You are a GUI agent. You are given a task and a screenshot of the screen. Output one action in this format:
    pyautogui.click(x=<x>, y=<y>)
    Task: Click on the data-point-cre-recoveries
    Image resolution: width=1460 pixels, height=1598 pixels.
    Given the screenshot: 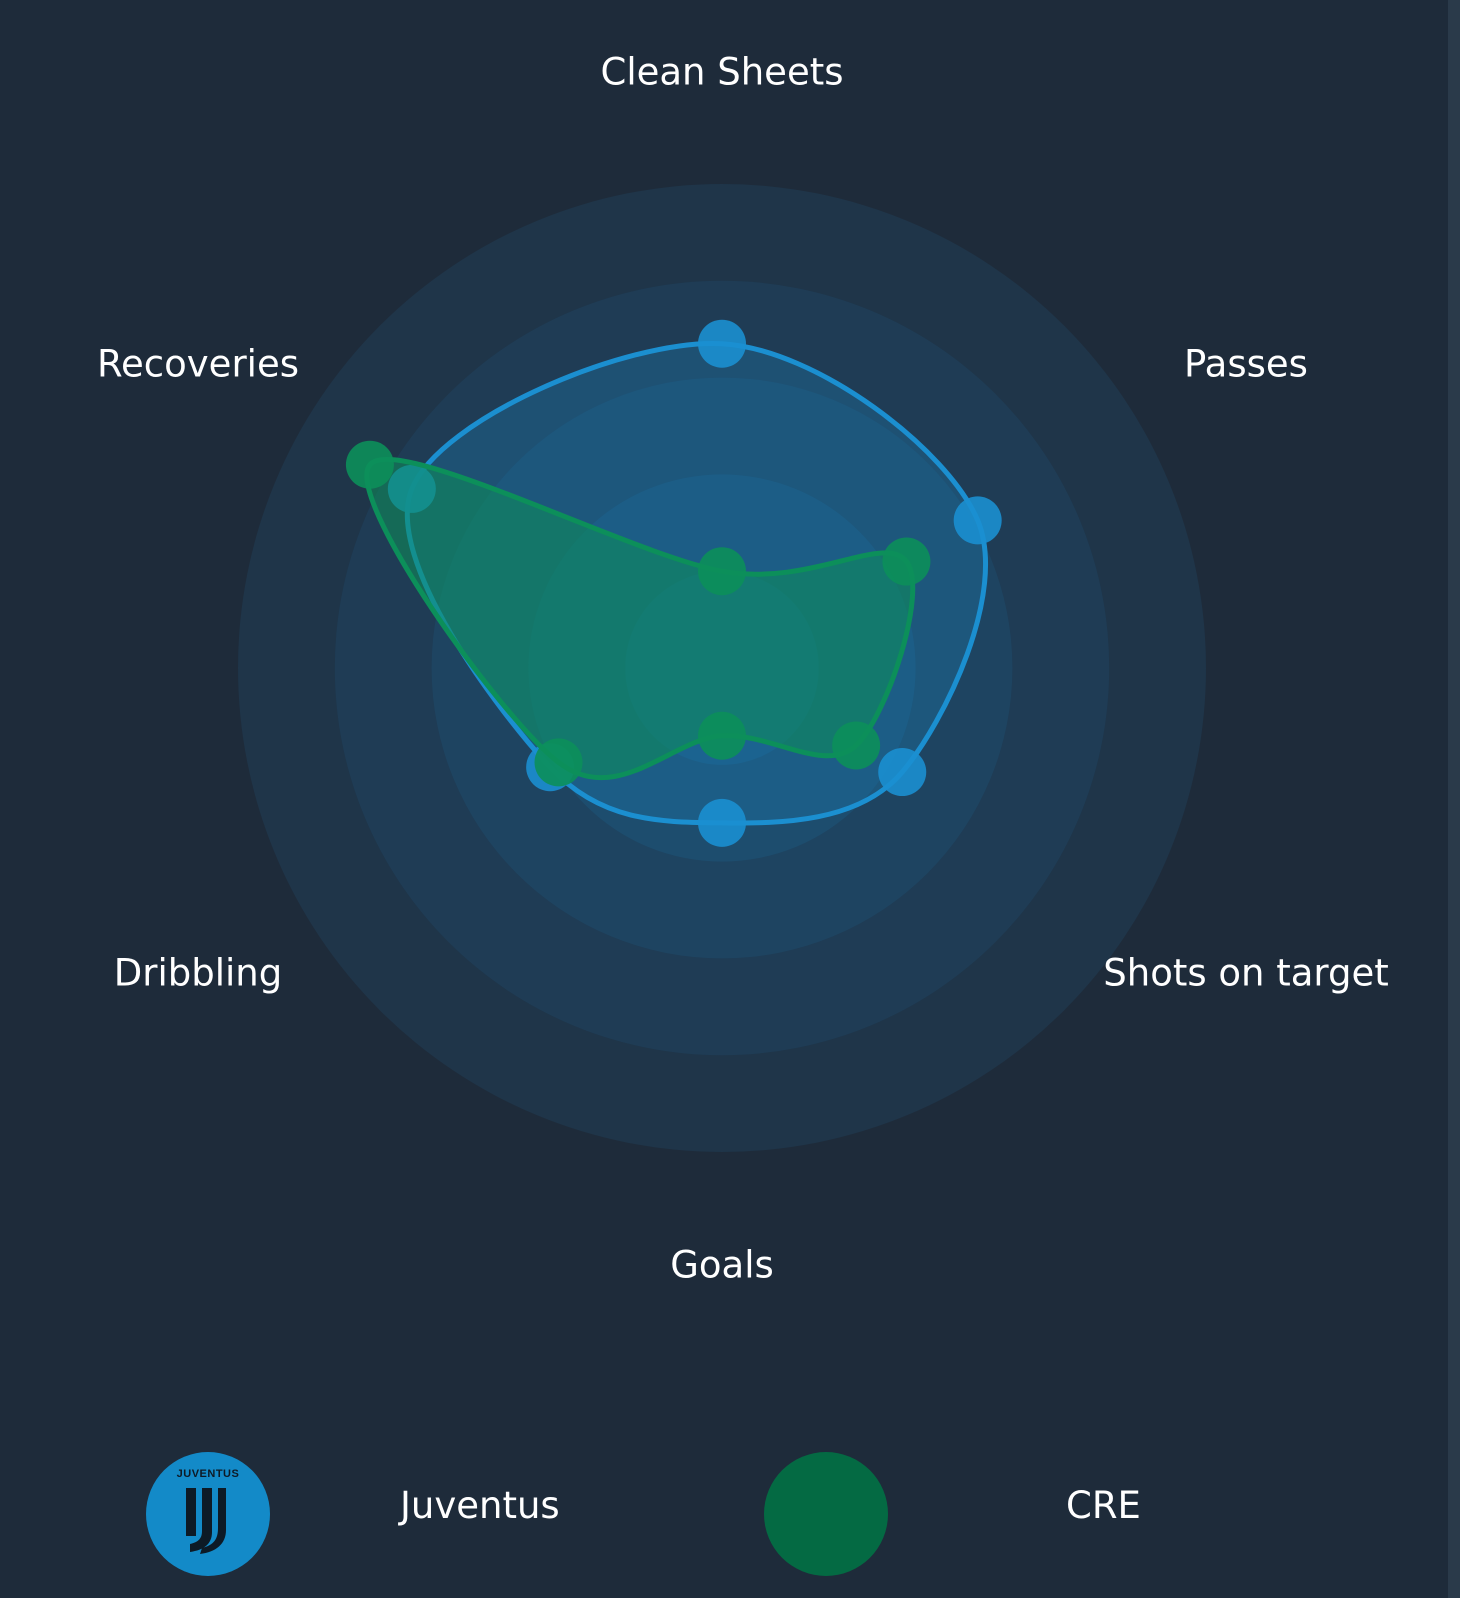 What is the action you would take?
    pyautogui.click(x=369, y=464)
    